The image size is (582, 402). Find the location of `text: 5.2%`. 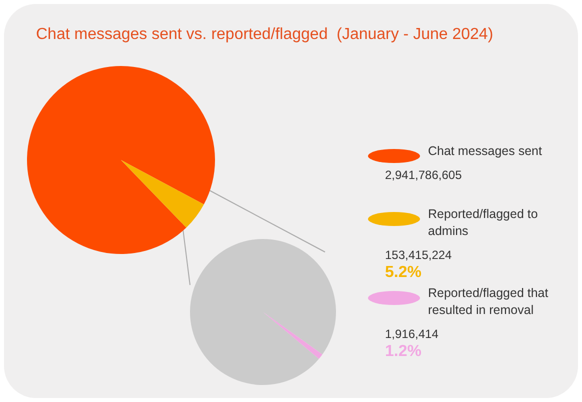

text: 5.2% is located at coordinates (403, 273).